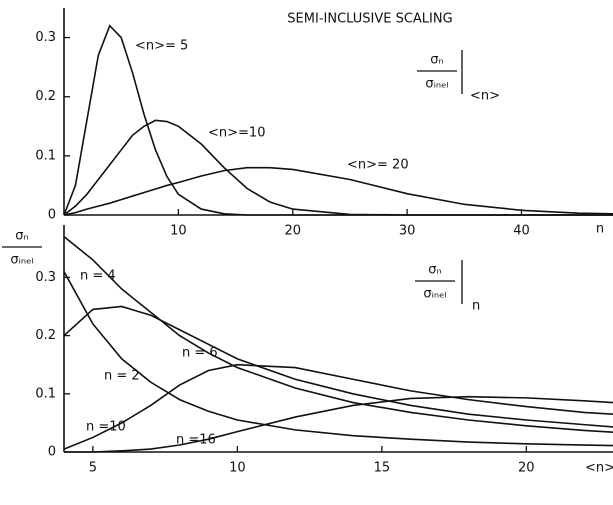 The width and height of the screenshot is (613, 505). Describe the element at coordinates (407, 231) in the screenshot. I see `x-tick-label: 30` at that location.